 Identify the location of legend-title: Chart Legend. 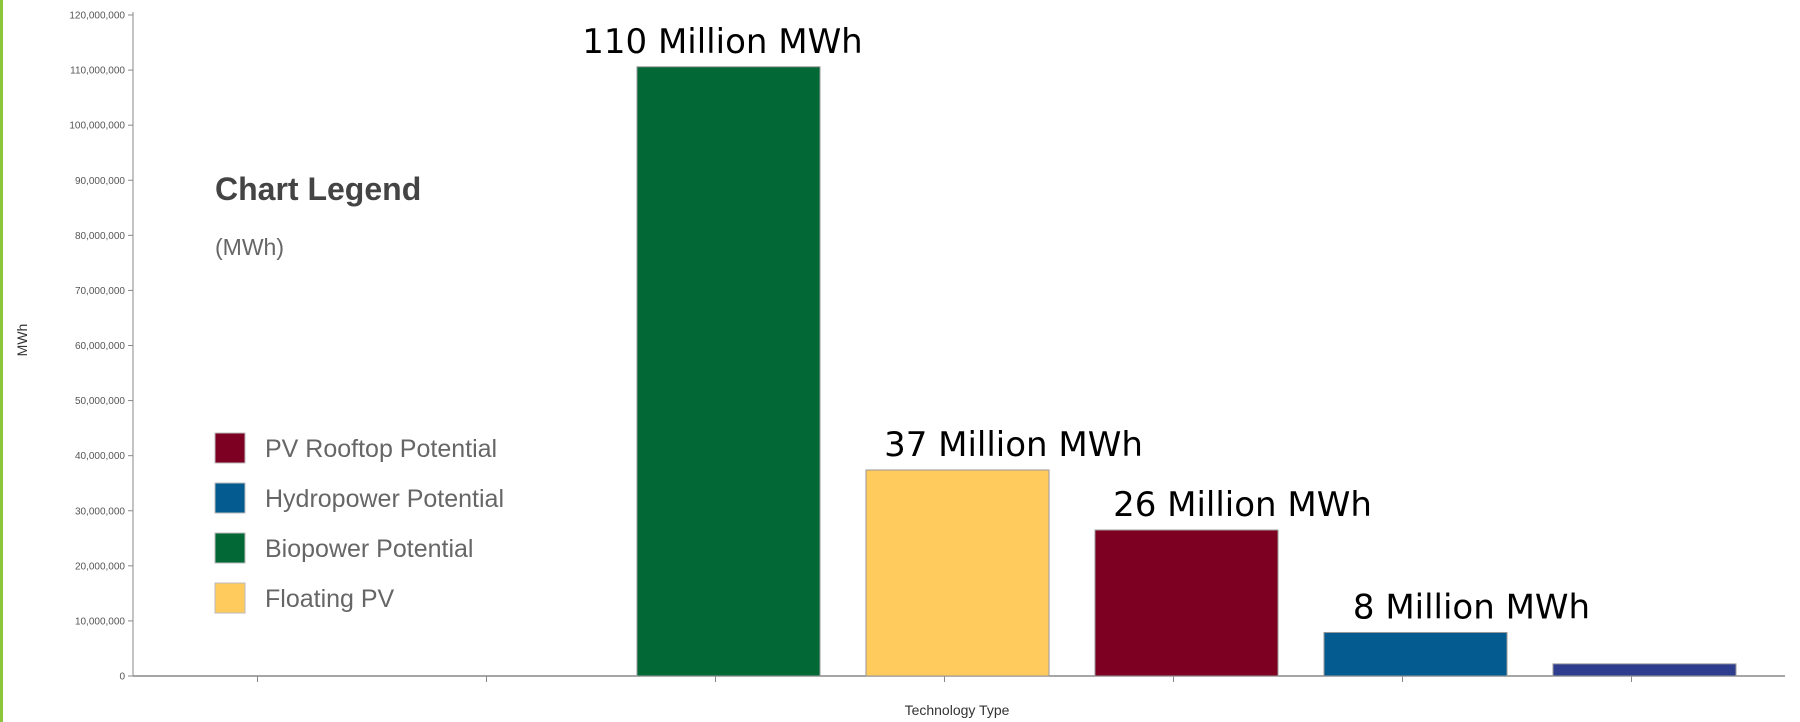
(318, 189).